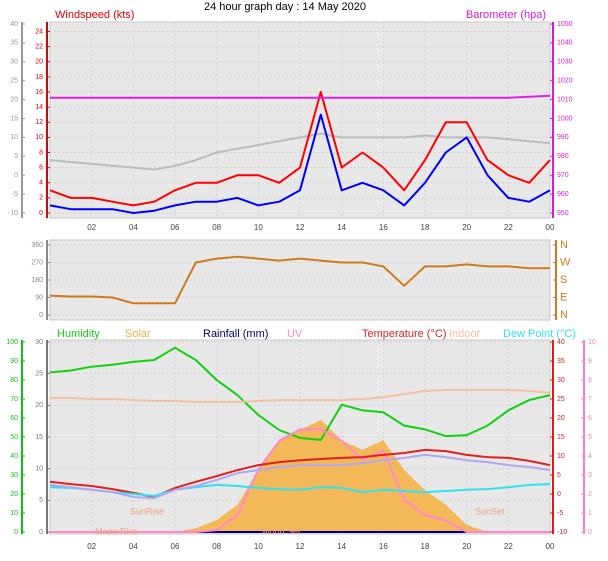  Describe the element at coordinates (14, 81) in the screenshot. I see `y-tick-label: 25` at that location.